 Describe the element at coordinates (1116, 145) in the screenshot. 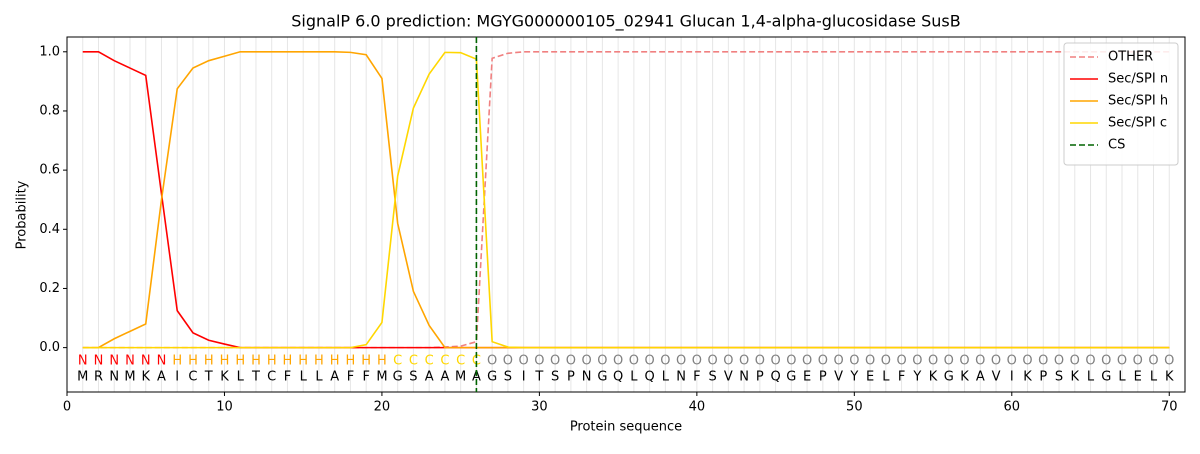

I see `legend-label: CS` at that location.